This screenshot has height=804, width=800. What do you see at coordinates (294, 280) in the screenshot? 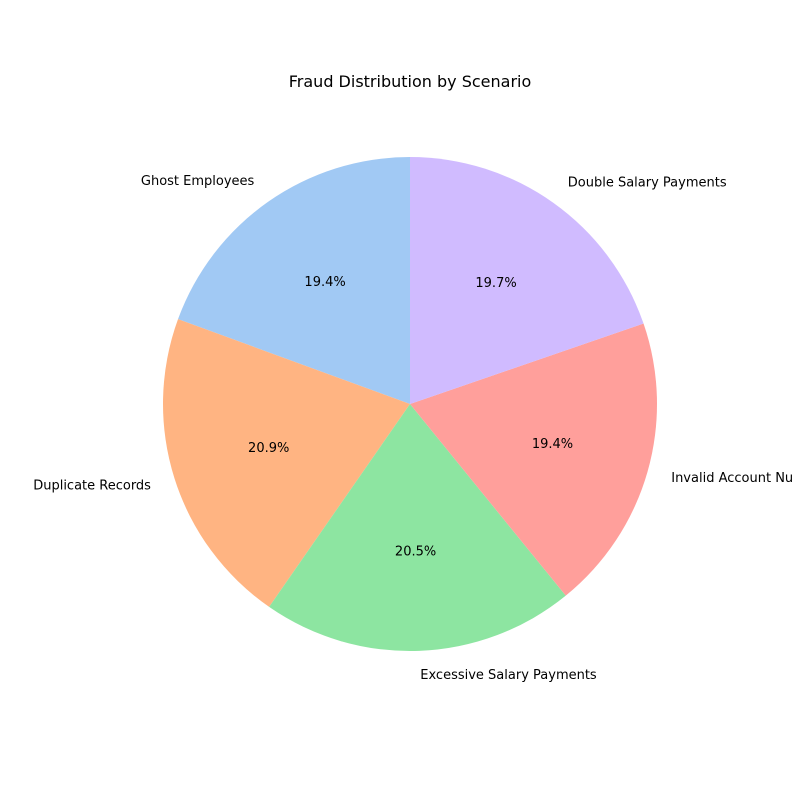
I see `pie-slice-ghost-employees` at bounding box center [294, 280].